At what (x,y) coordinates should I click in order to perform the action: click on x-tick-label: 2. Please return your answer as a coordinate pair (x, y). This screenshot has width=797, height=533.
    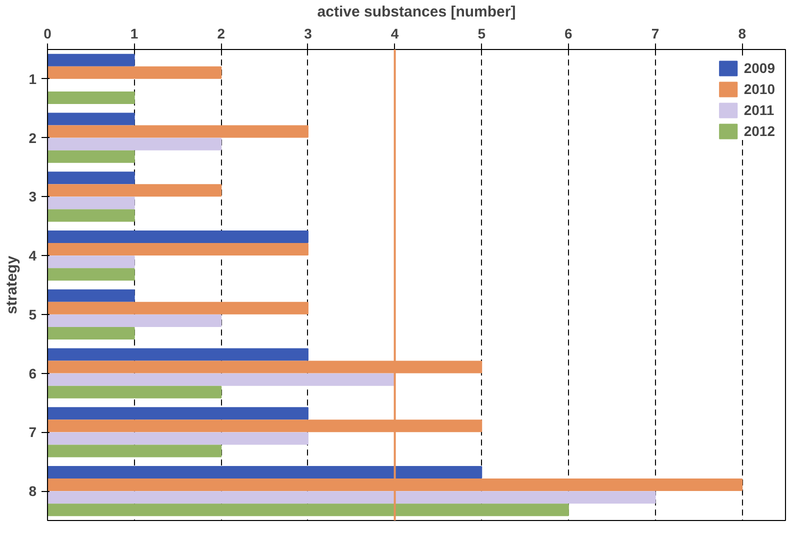
    Looking at the image, I should click on (221, 34).